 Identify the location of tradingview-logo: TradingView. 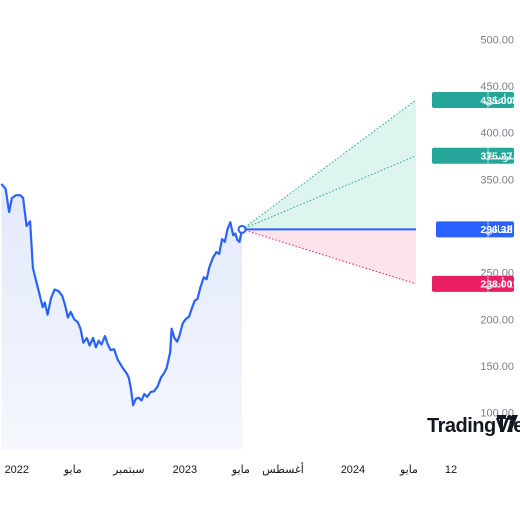
(473, 426).